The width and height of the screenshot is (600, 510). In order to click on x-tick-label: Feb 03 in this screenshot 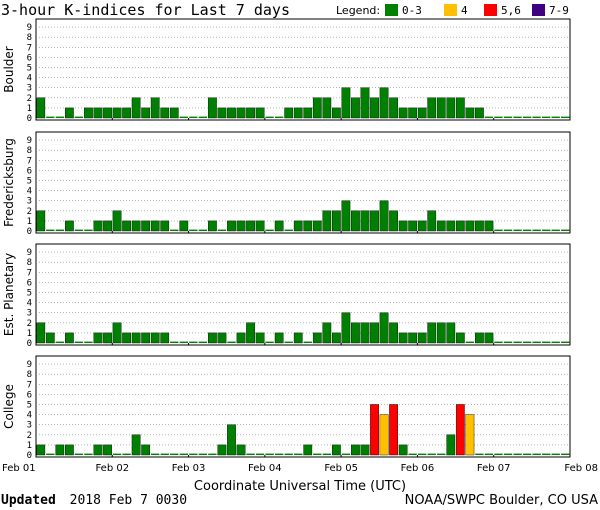, I will do `click(189, 468)`.